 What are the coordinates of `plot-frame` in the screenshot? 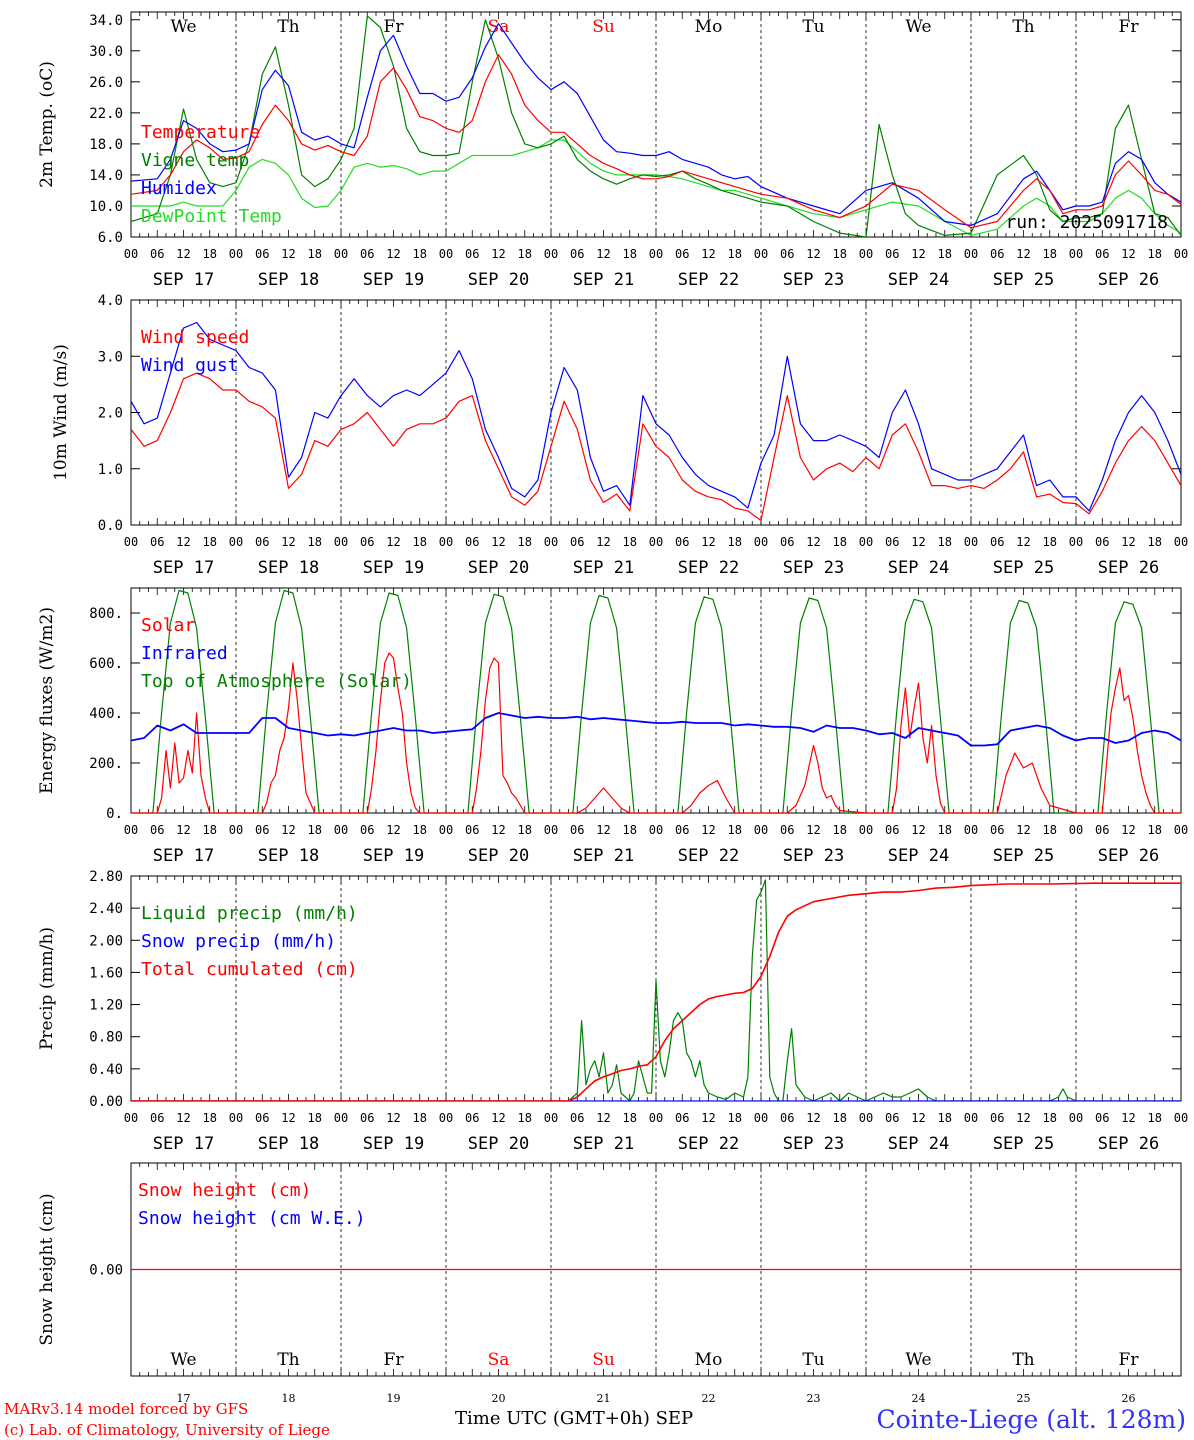 It's located at (656, 412).